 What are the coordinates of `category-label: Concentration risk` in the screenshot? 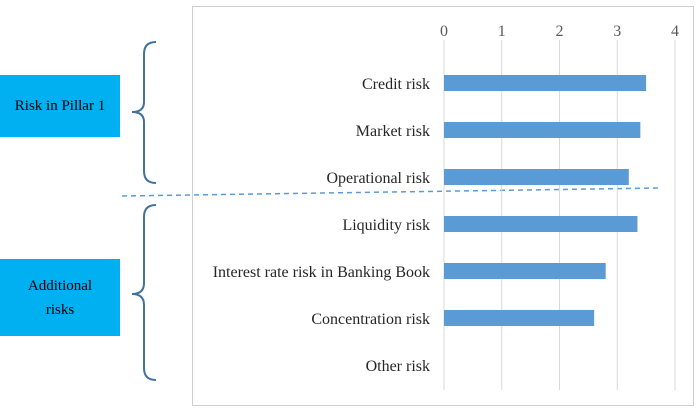 It's located at (370, 319).